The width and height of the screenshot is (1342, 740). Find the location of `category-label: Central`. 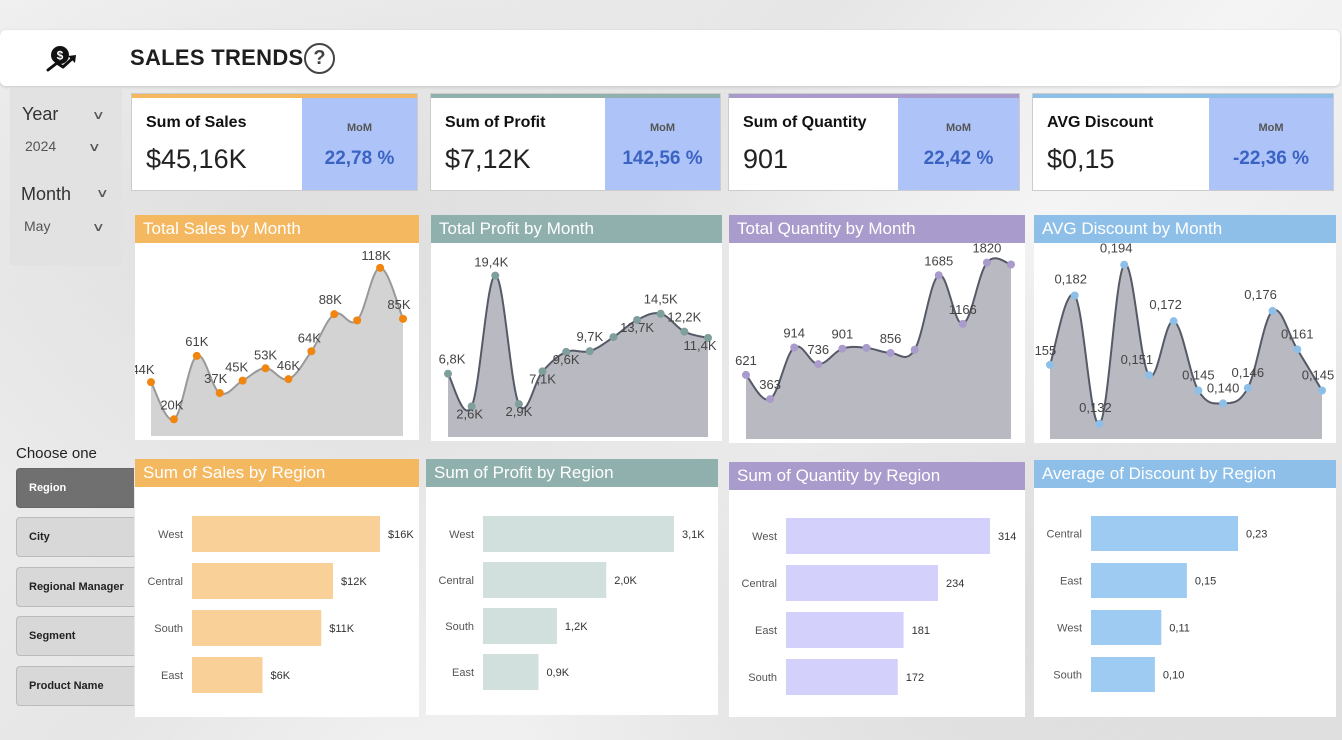

category-label: Central is located at coordinates (456, 581).